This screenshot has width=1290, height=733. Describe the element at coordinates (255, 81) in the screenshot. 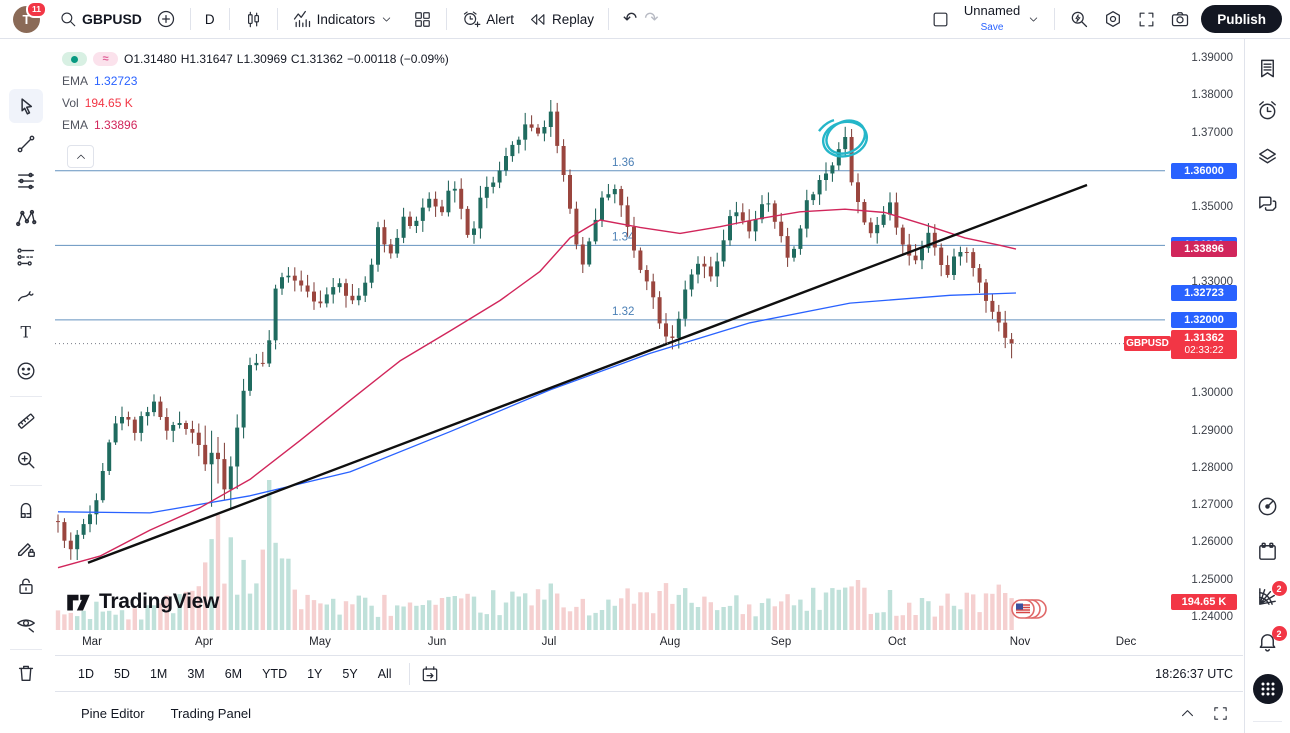

I see `indicator-row-ema1: EMA 1.32723` at that location.